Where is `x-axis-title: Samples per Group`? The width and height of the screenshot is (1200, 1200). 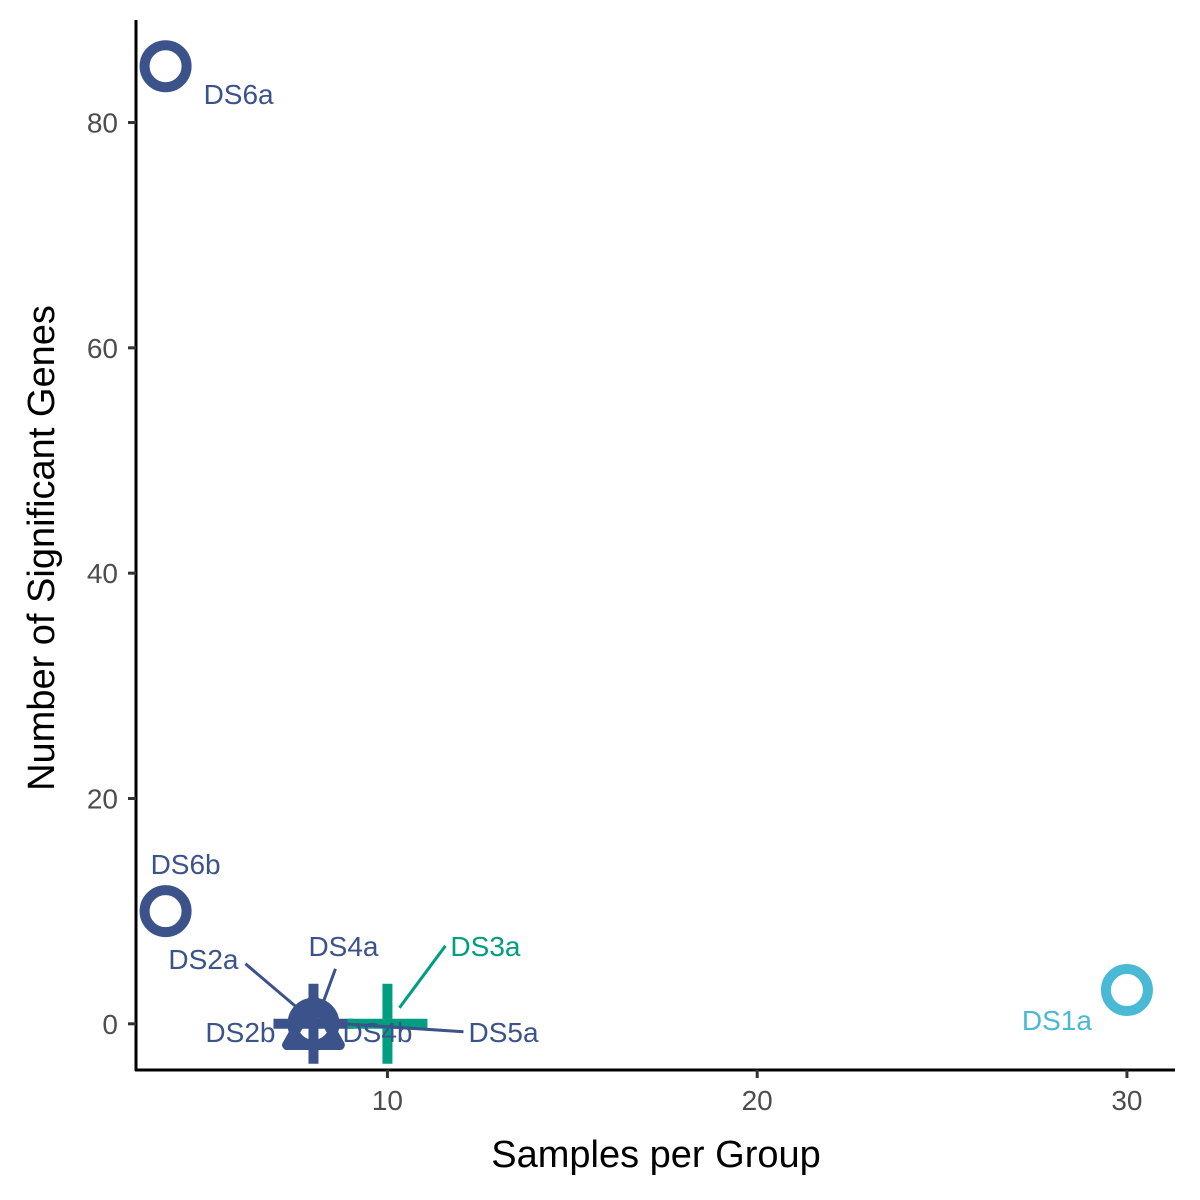 x-axis-title: Samples per Group is located at coordinates (656, 1155).